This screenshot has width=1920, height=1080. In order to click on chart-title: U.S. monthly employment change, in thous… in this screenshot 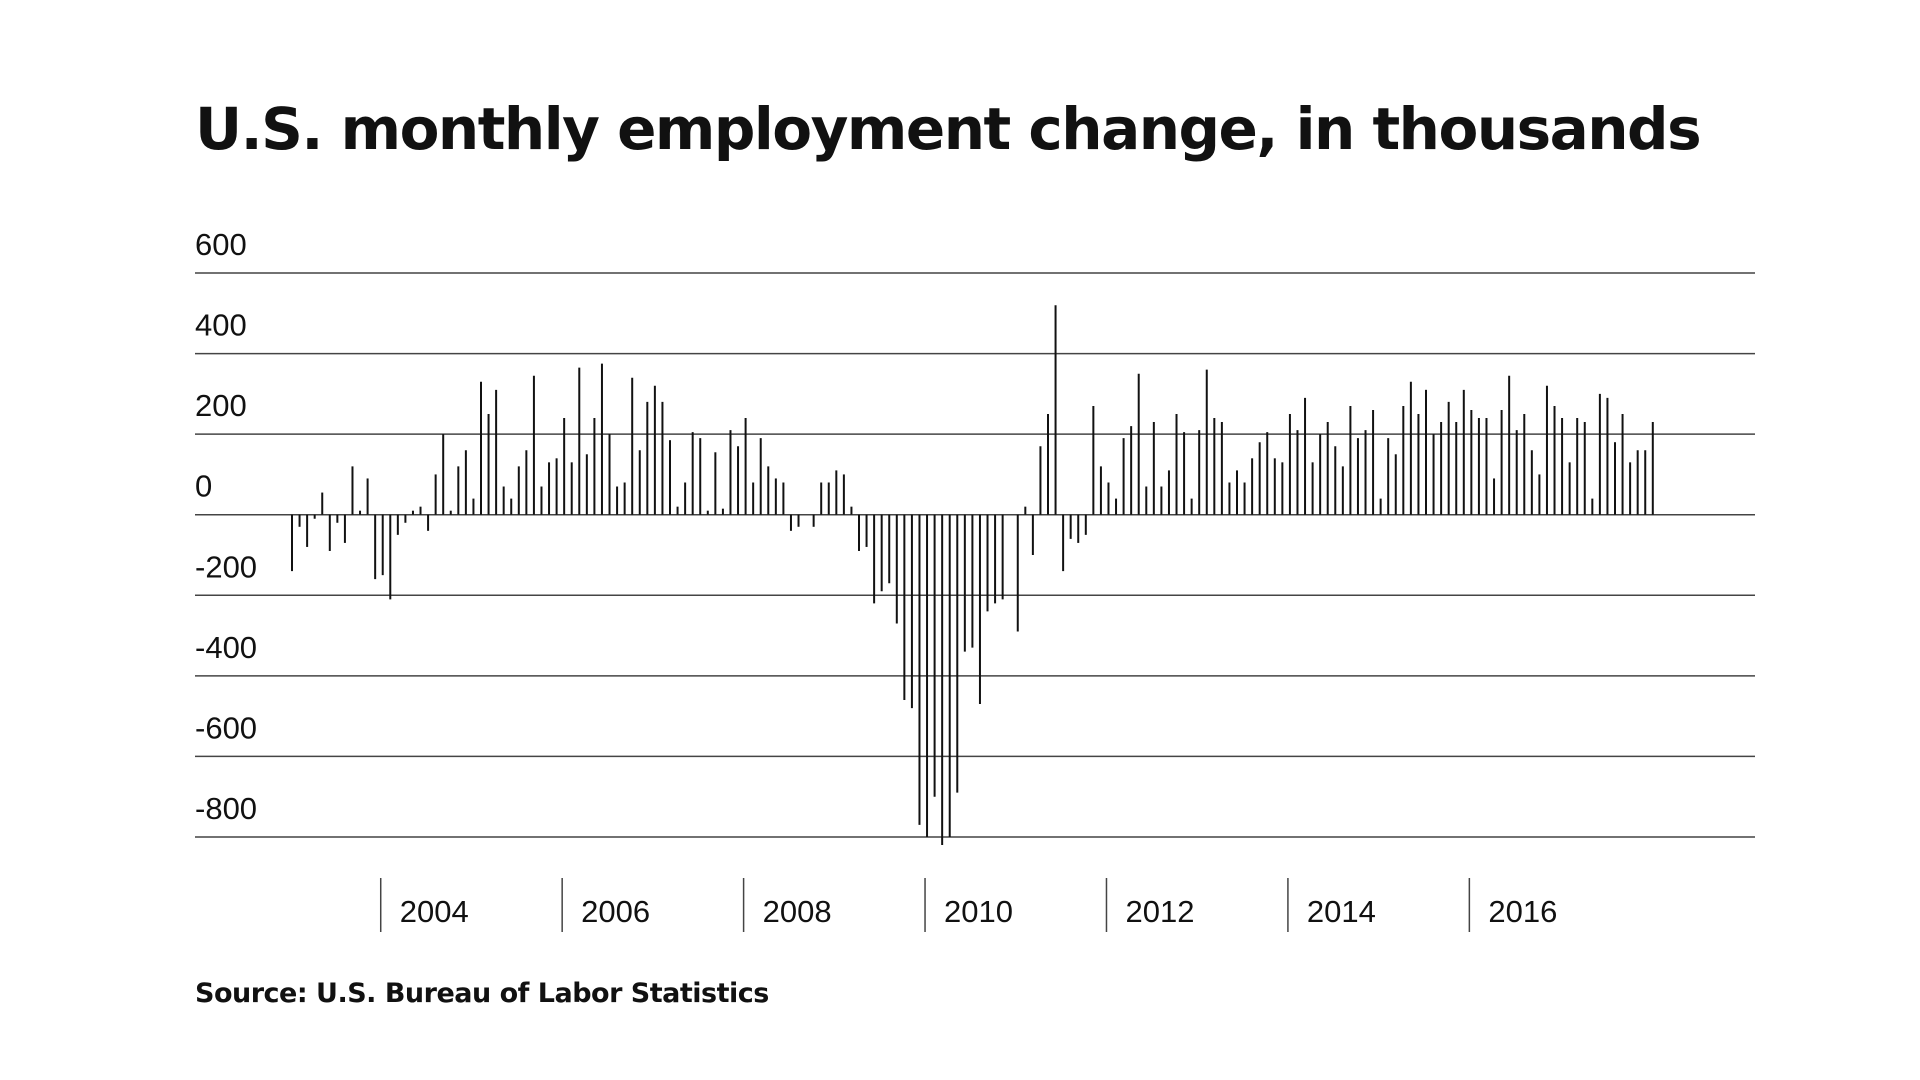, I will do `click(948, 129)`.